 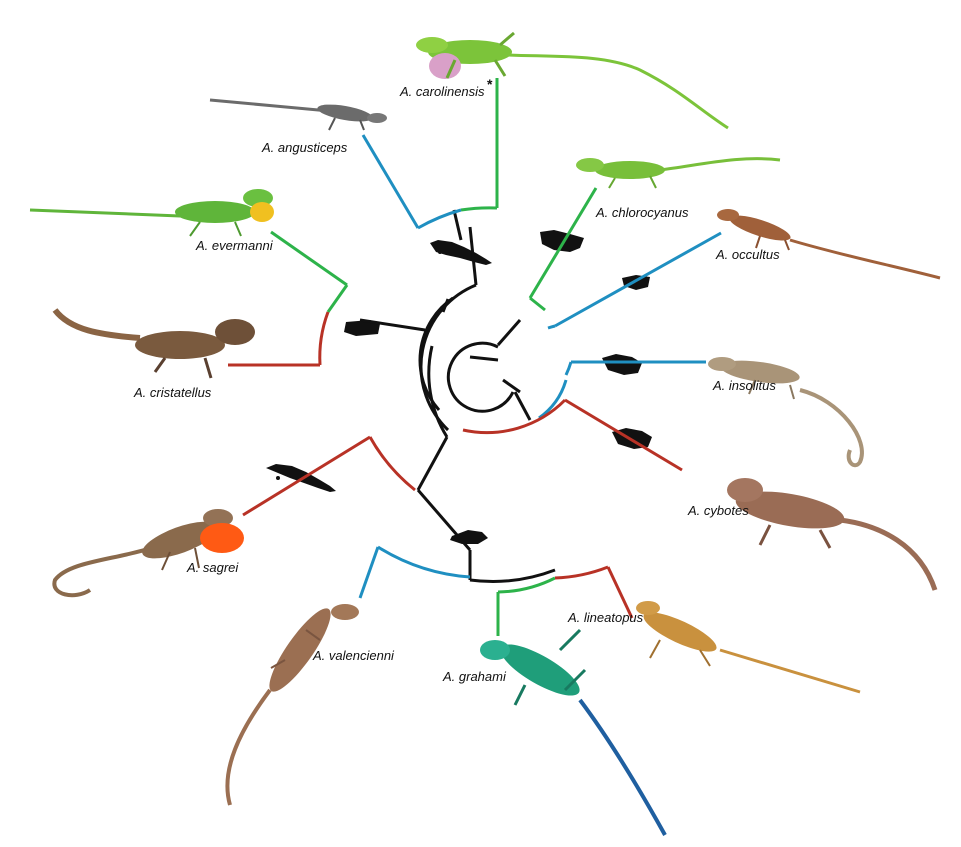 What do you see at coordinates (678, 173) in the screenshot?
I see `lizard-chlorocyanus` at bounding box center [678, 173].